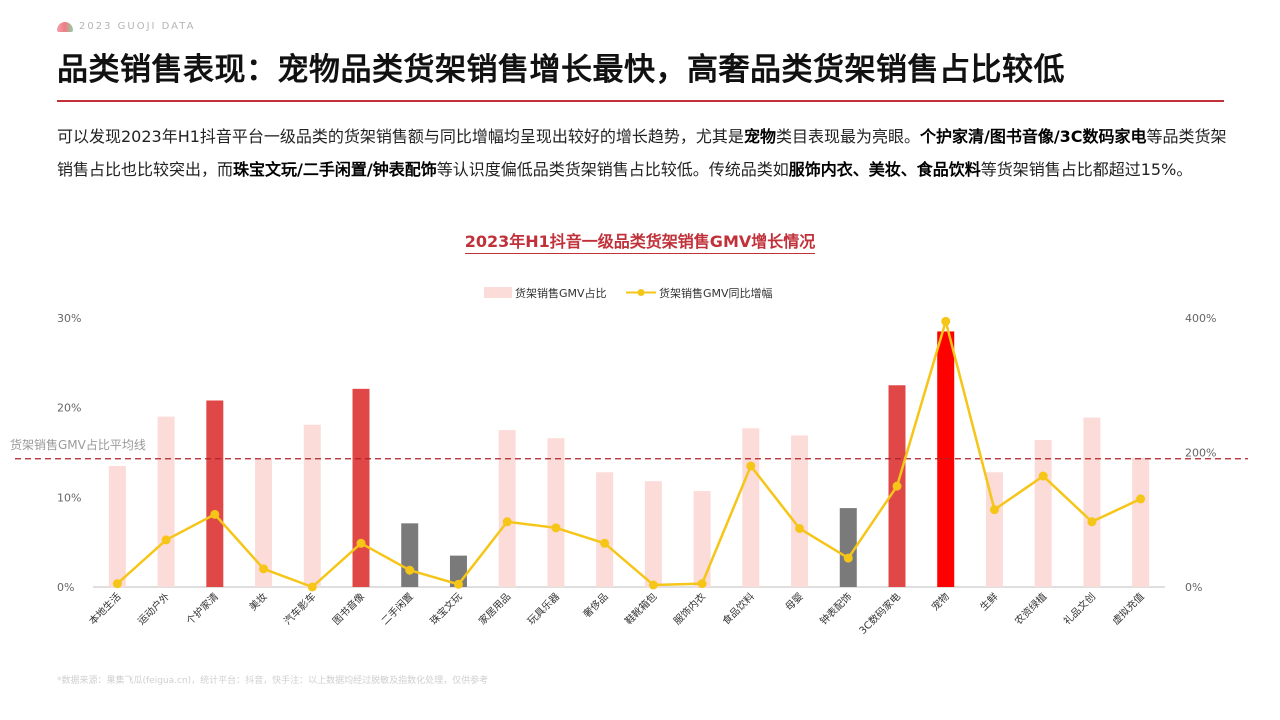  What do you see at coordinates (78, 444) in the screenshot?
I see `reference-line-label: 货架销售GMV占比平均线` at bounding box center [78, 444].